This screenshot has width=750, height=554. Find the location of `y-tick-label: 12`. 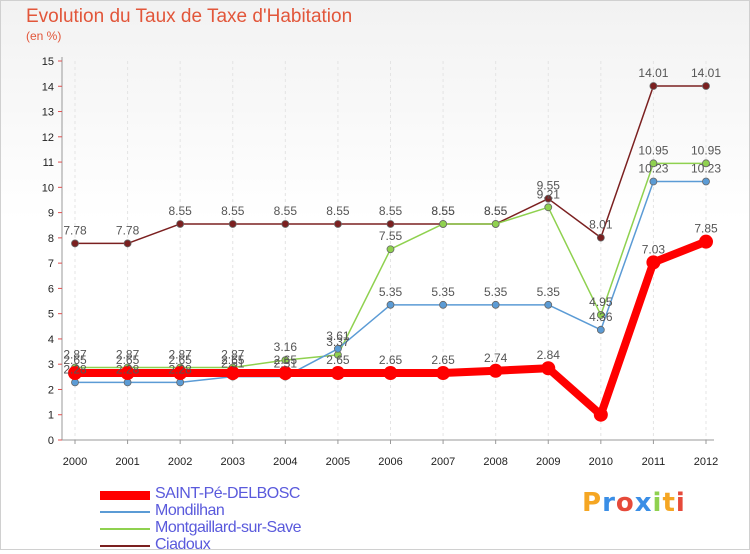

y-tick-label: 12 is located at coordinates (48, 138).